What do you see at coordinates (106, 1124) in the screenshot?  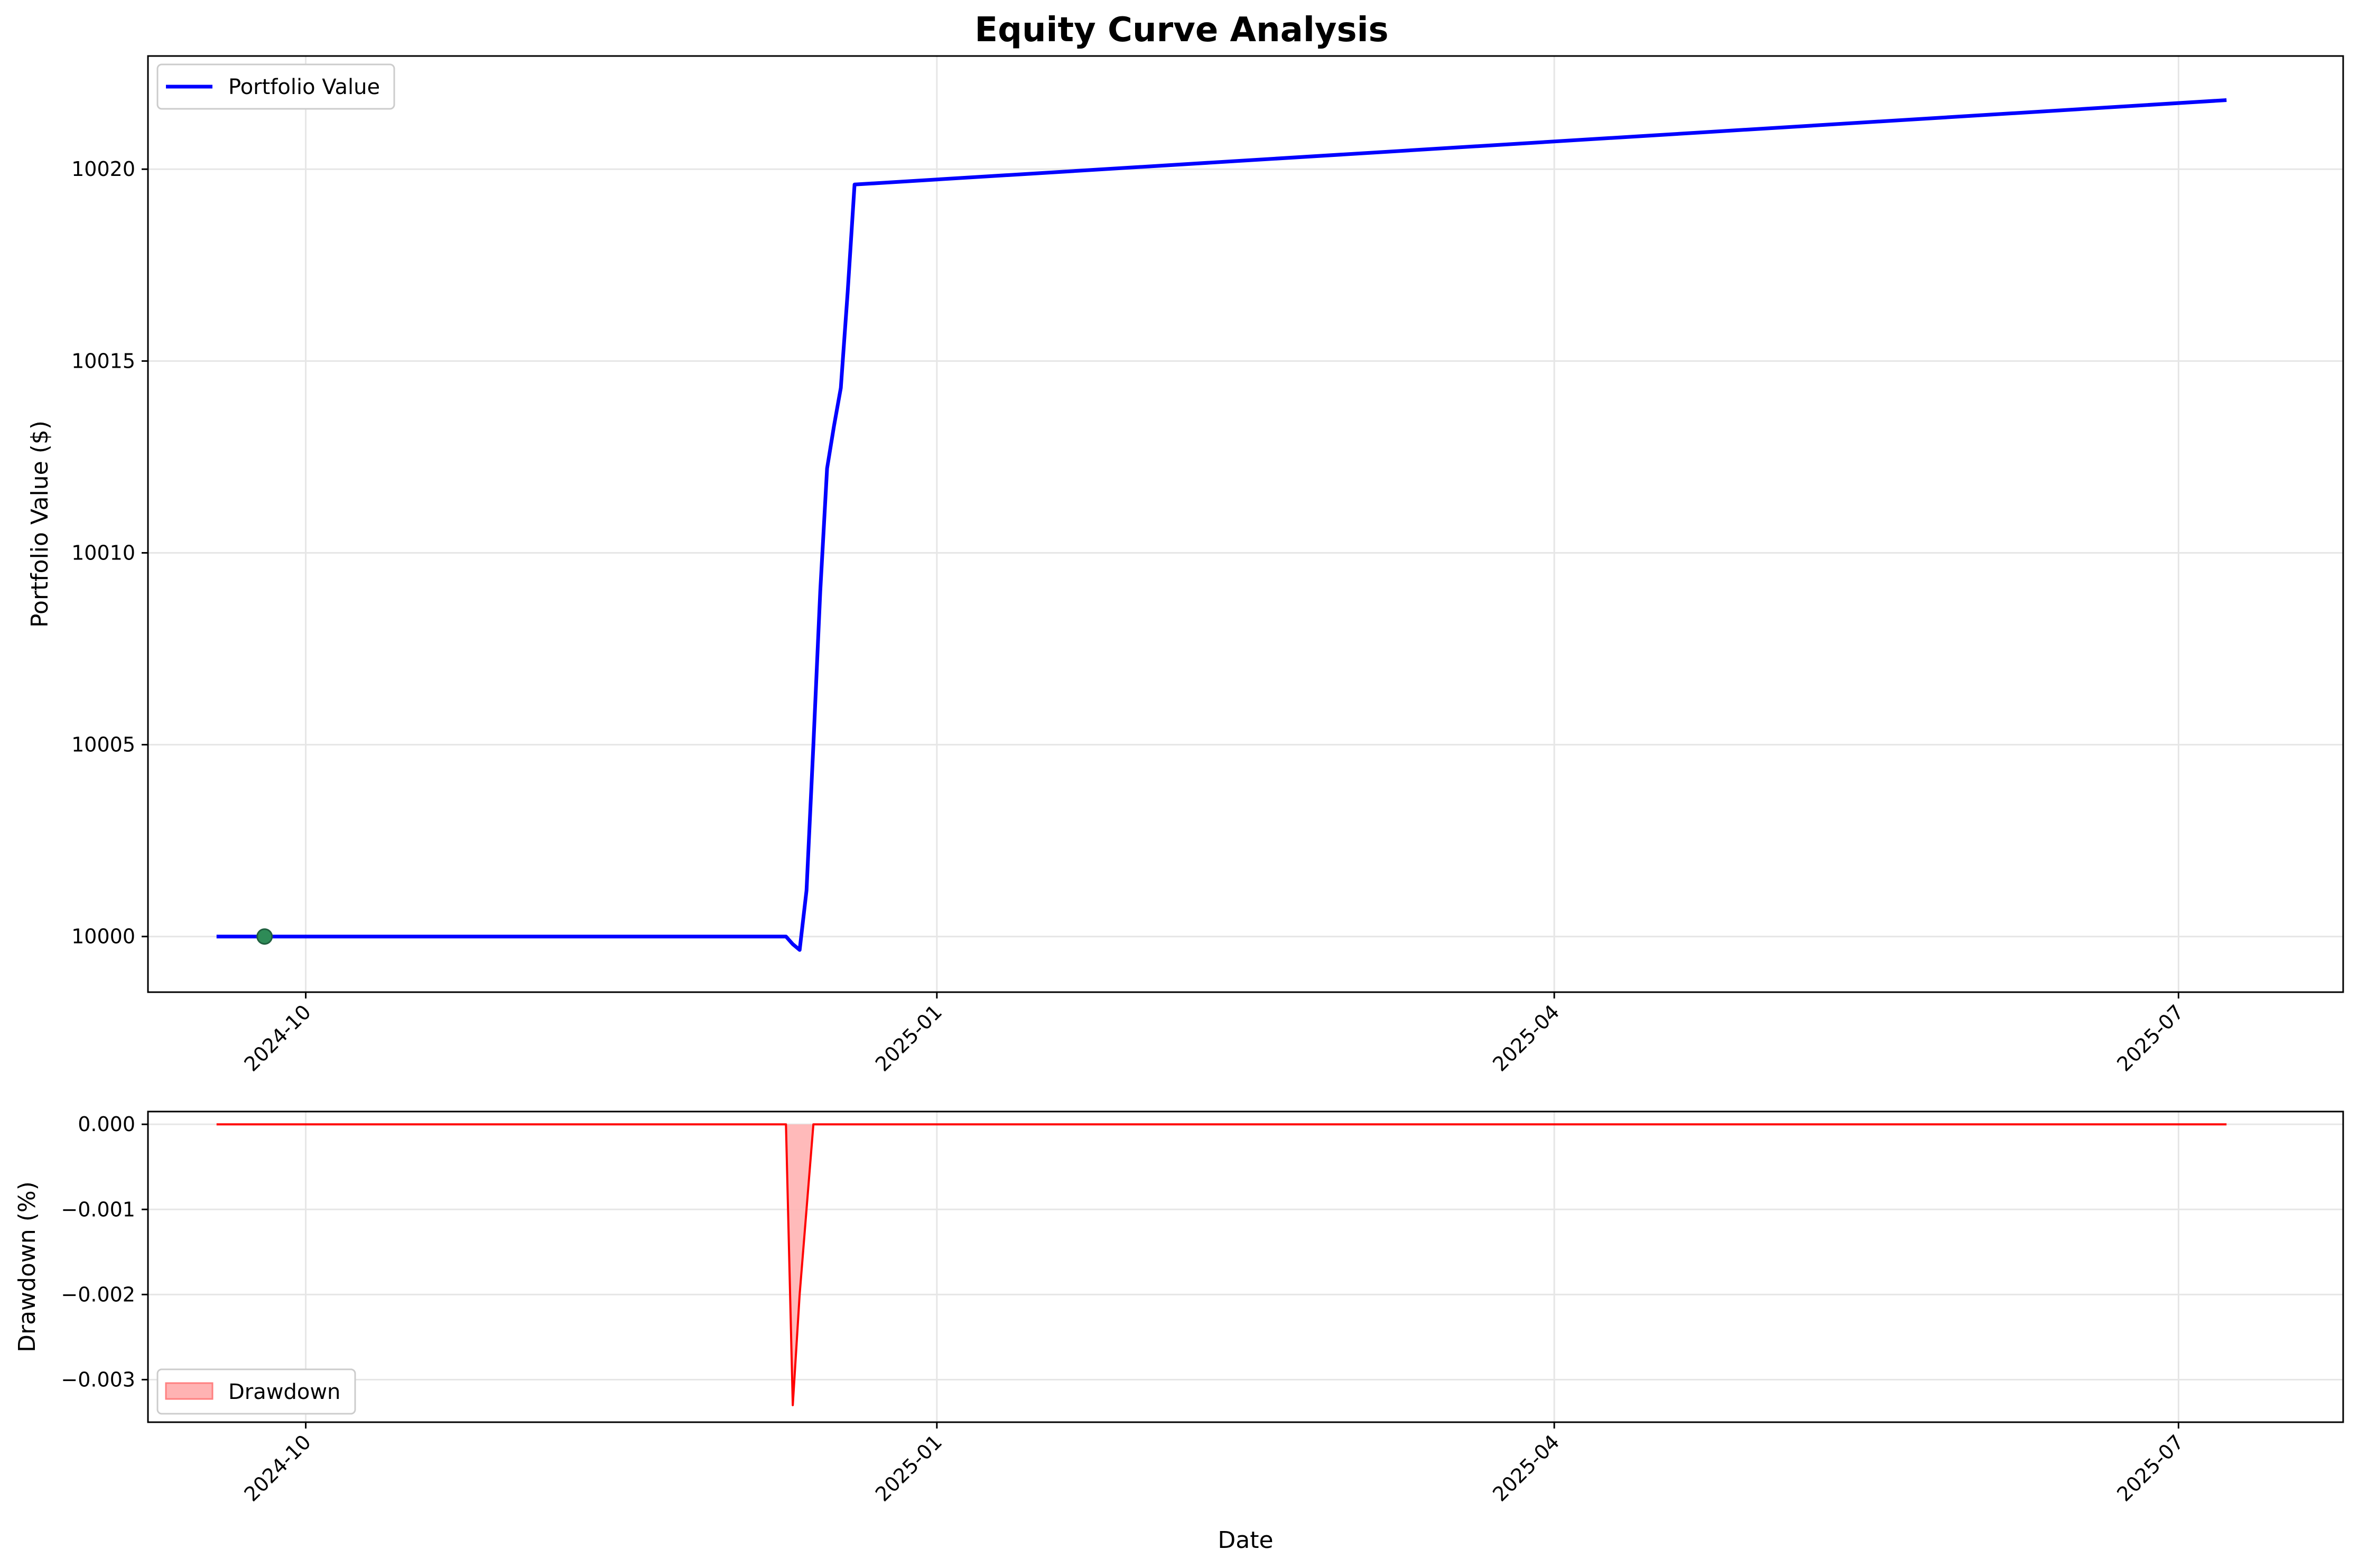 I see `drawdown-y-tick-label: 0.000` at bounding box center [106, 1124].